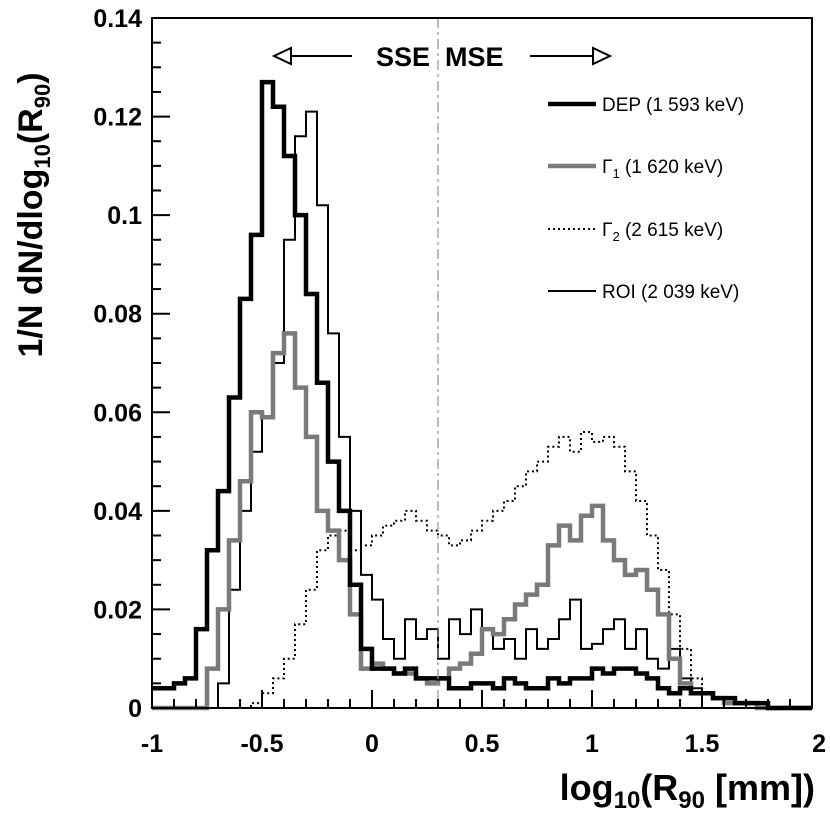 The width and height of the screenshot is (830, 830). I want to click on y-tick-label: 0.06, so click(117, 413).